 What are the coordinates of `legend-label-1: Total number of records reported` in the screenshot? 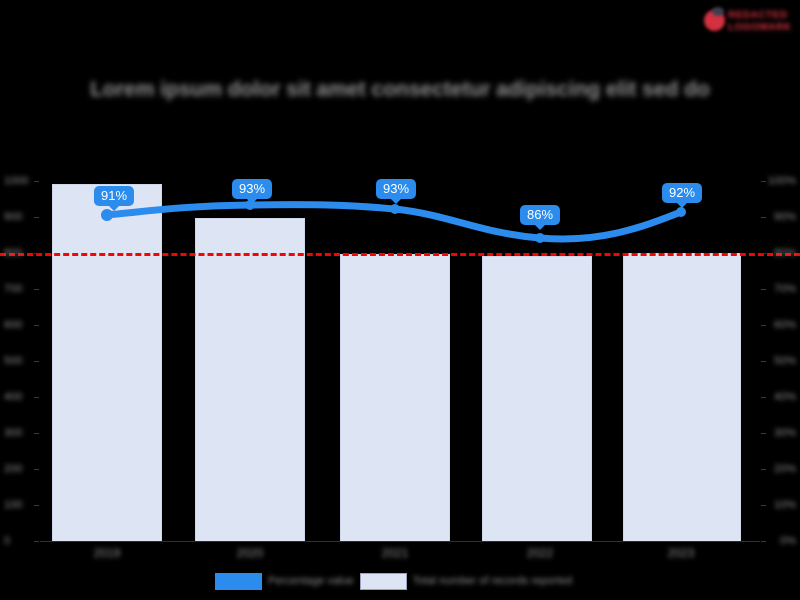 It's located at (492, 581).